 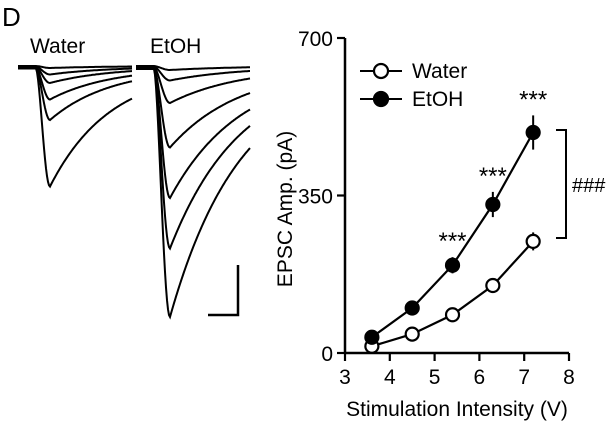 What do you see at coordinates (224, 291) in the screenshot?
I see `scale-bar` at bounding box center [224, 291].